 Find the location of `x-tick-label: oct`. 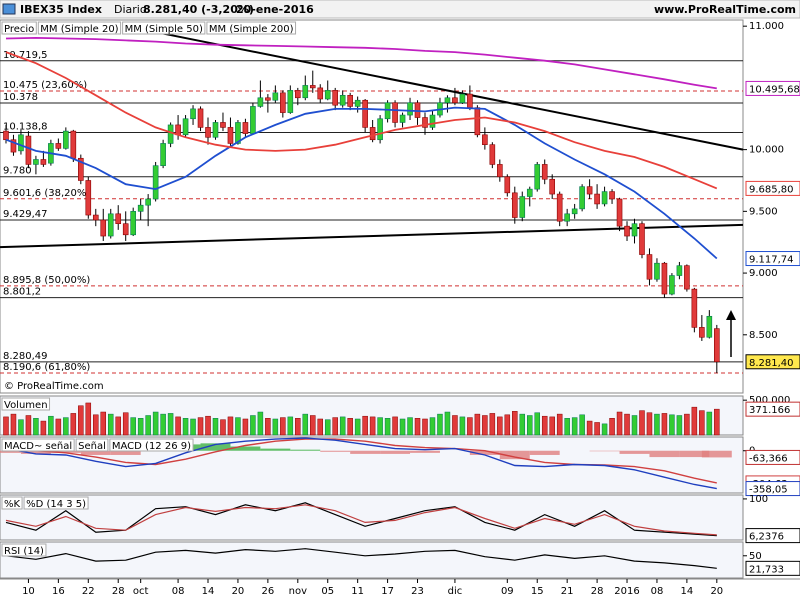

x-tick-label: oct is located at coordinates (141, 591).